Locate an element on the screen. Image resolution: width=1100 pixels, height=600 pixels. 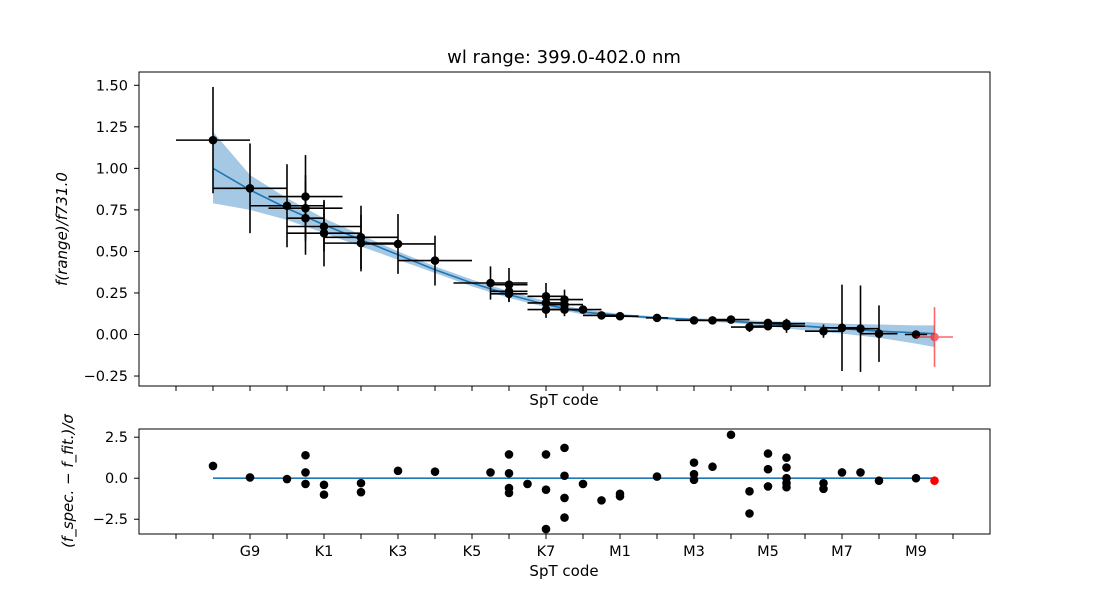
x-tick-label: G9 is located at coordinates (250, 552).